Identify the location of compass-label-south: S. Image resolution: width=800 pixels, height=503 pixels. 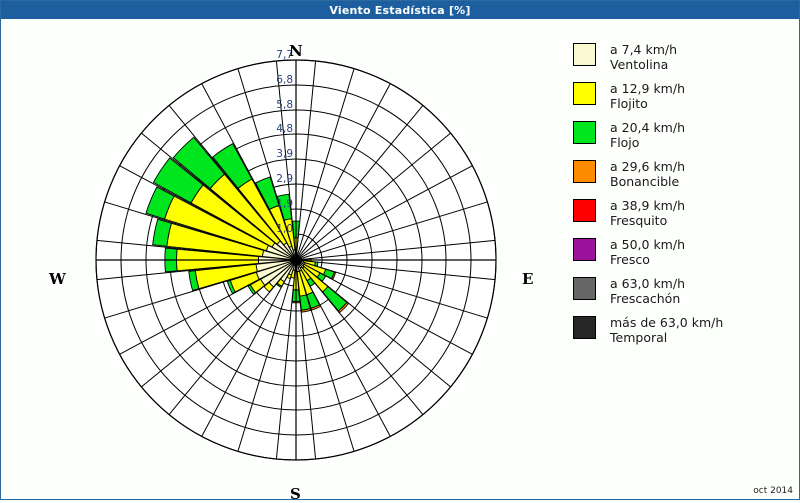
(295, 494).